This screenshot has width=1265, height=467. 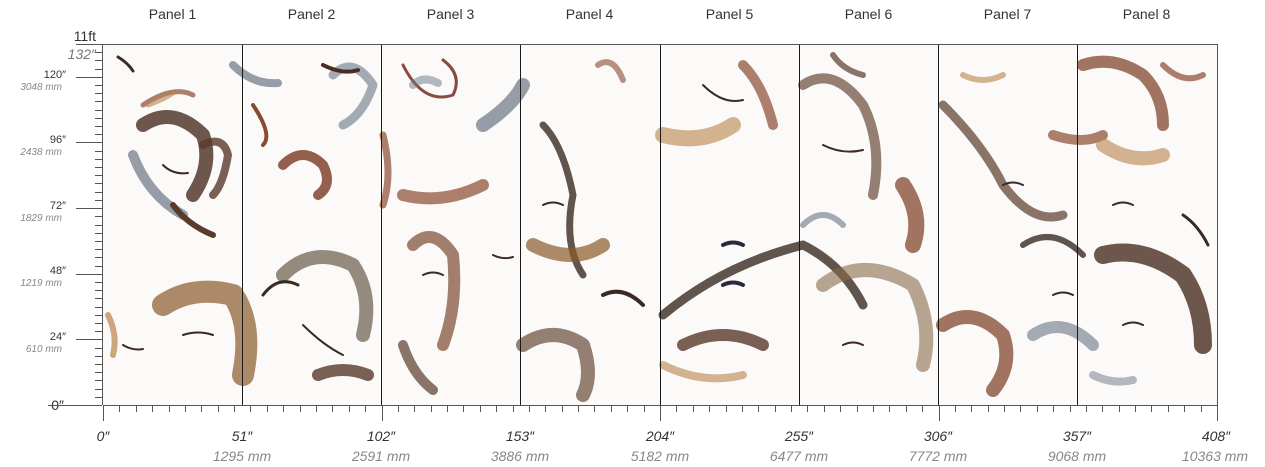 What do you see at coordinates (450, 14) in the screenshot?
I see `panel-label-3: Panel 3` at bounding box center [450, 14].